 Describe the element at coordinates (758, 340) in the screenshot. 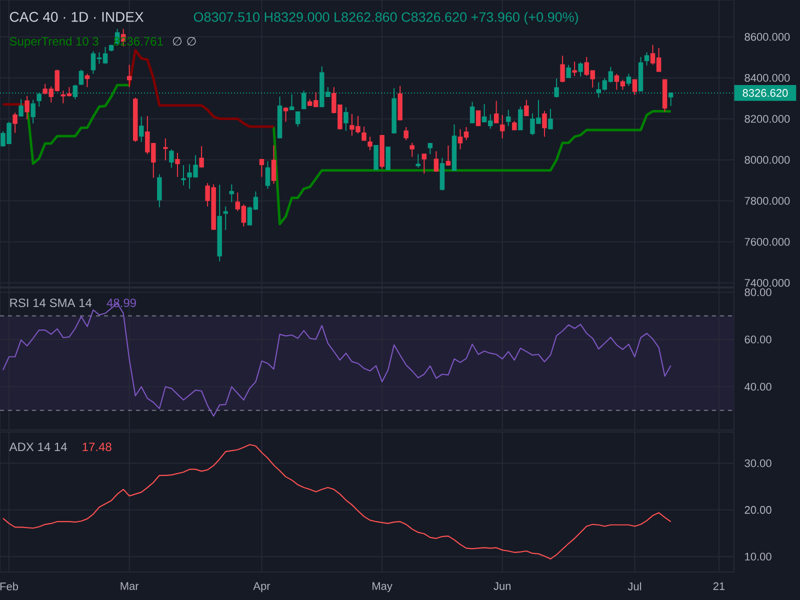

I see `y-tick-label: 60.00` at that location.